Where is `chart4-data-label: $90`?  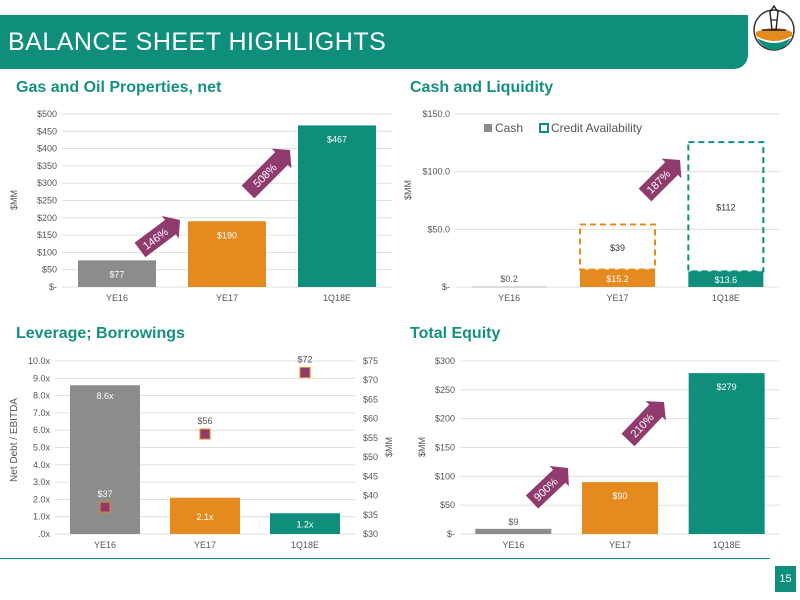
chart4-data-label: $90 is located at coordinates (619, 496).